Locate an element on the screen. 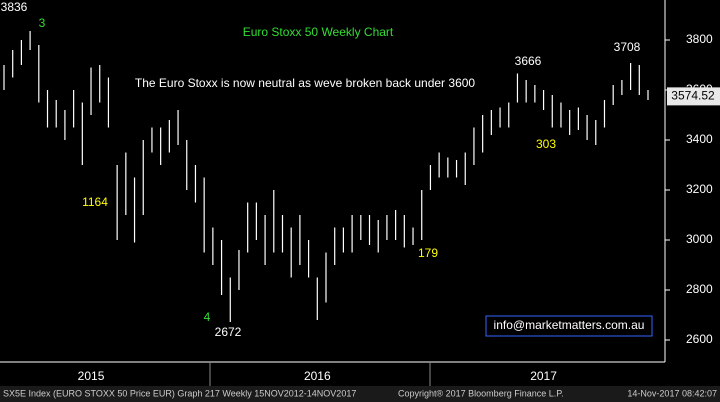 The width and height of the screenshot is (720, 402). last-value-box is located at coordinates (693, 96).